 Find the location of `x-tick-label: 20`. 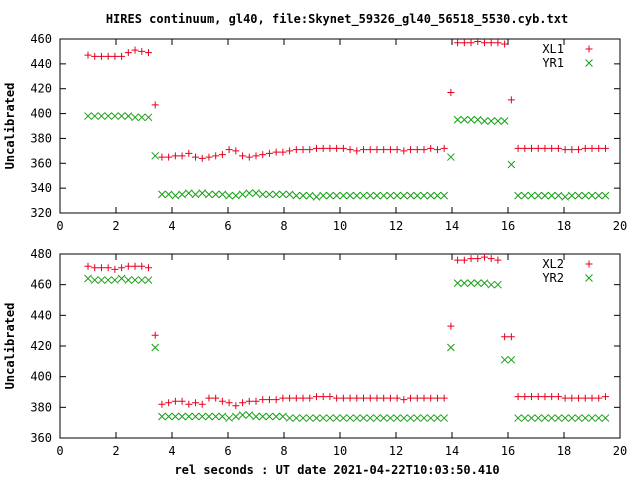

x-tick-label: 20 is located at coordinates (620, 226).